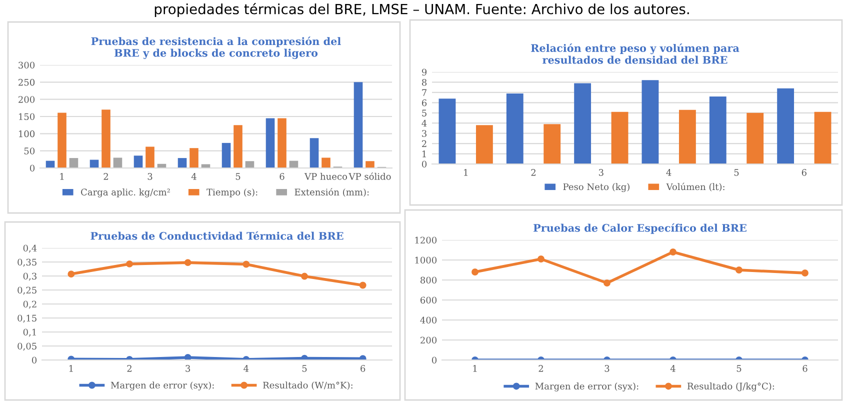 The height and width of the screenshot is (403, 844). Describe the element at coordinates (26, 82) in the screenshot. I see `y-tick-label: 250` at that location.